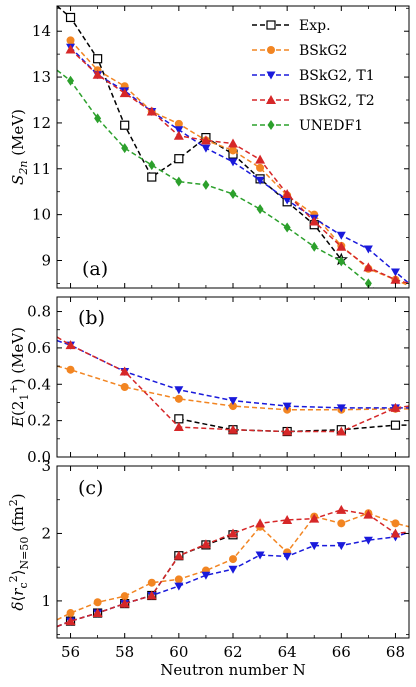 The height and width of the screenshot is (687, 416). I want to click on panel-c-bskg2-t1-line, so click(233, 579).